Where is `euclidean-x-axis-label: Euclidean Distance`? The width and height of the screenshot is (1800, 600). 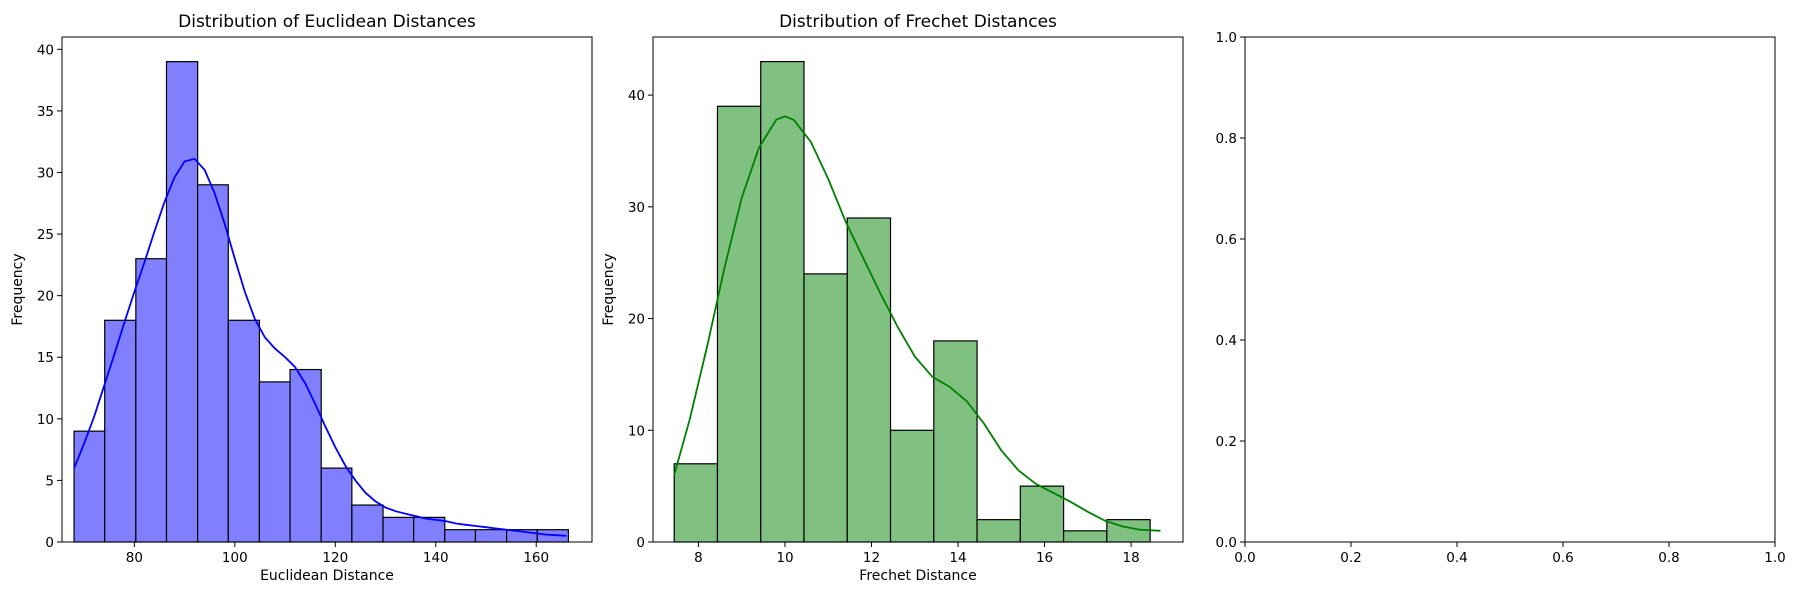
euclidean-x-axis-label: Euclidean Distance is located at coordinates (327, 576).